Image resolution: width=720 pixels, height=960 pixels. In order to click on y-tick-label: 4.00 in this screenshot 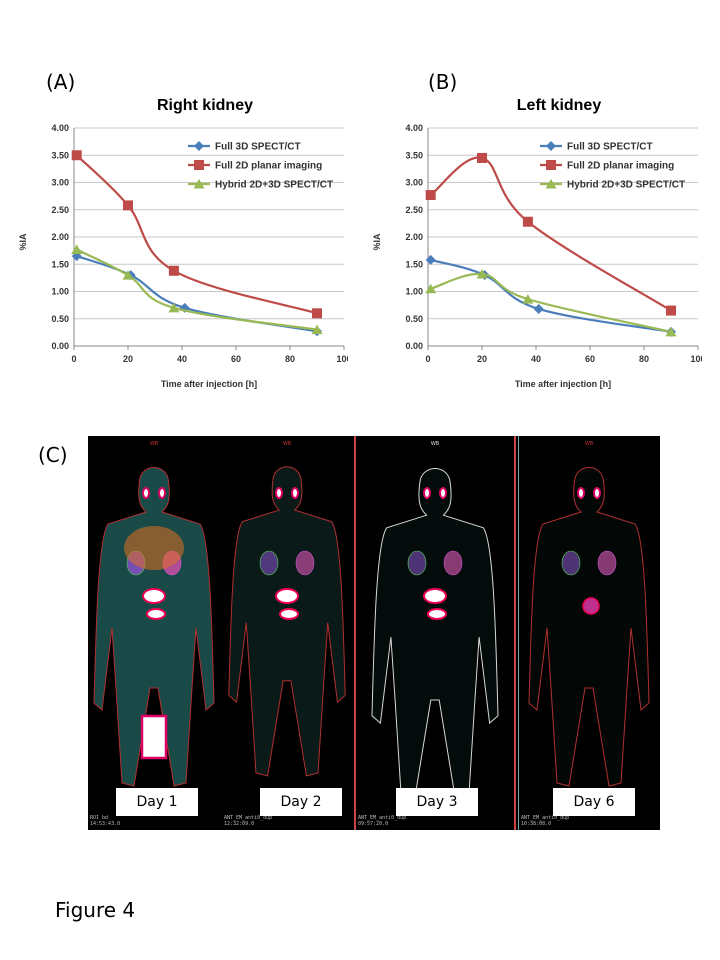, I will do `click(60, 128)`.